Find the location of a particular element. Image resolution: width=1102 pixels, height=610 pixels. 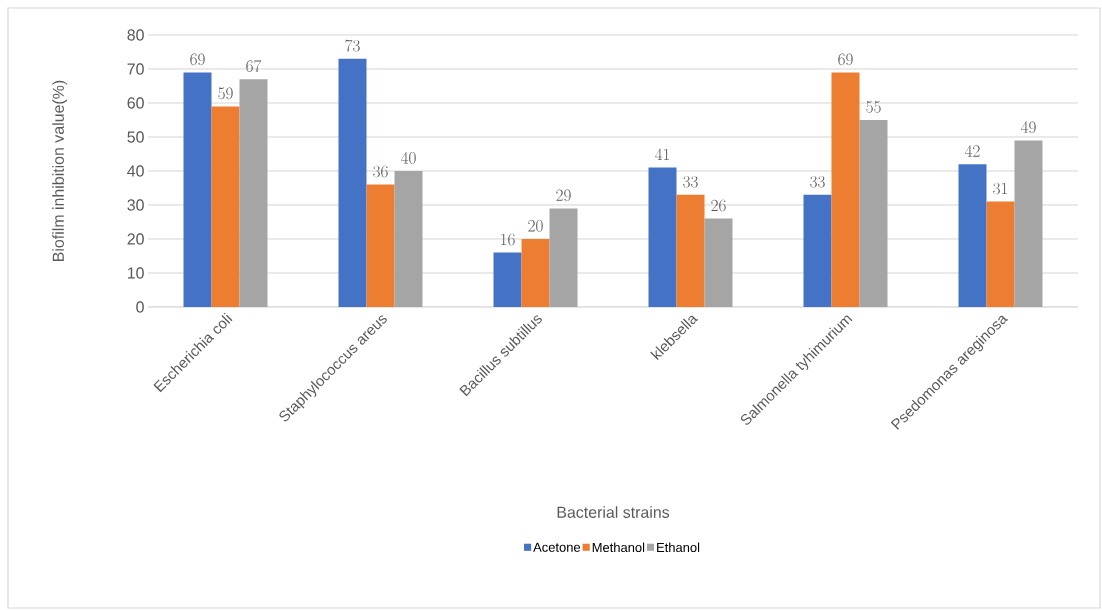

y-tick-label: 0 is located at coordinates (140, 307).